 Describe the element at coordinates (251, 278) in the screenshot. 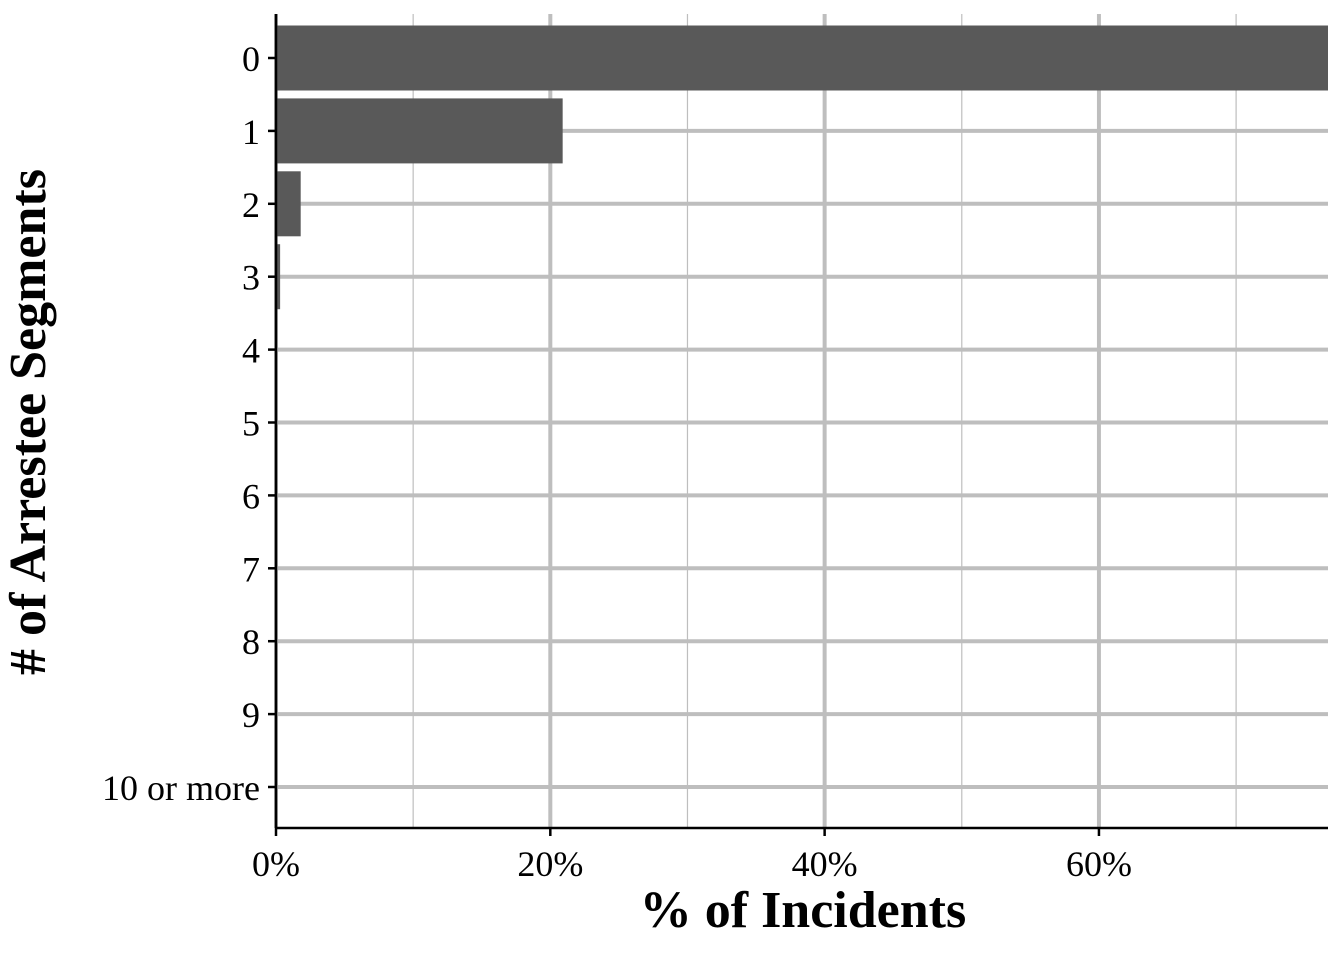

I see `y-tick-label: 3` at that location.